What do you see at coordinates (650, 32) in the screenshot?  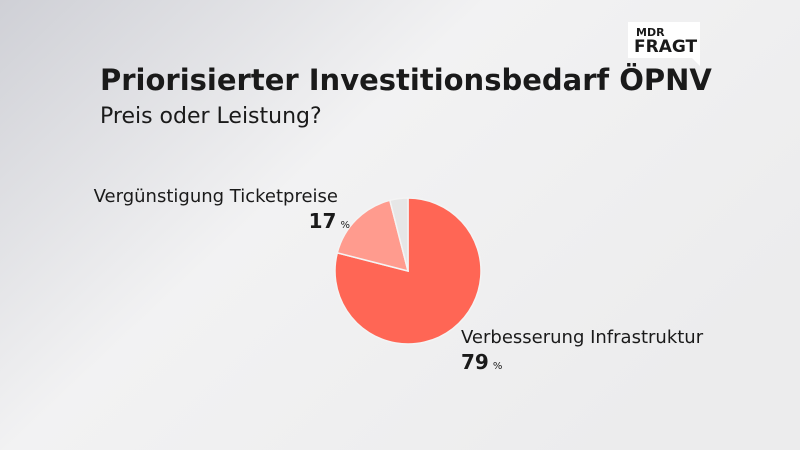 I see `logo-text: MDR` at bounding box center [650, 32].